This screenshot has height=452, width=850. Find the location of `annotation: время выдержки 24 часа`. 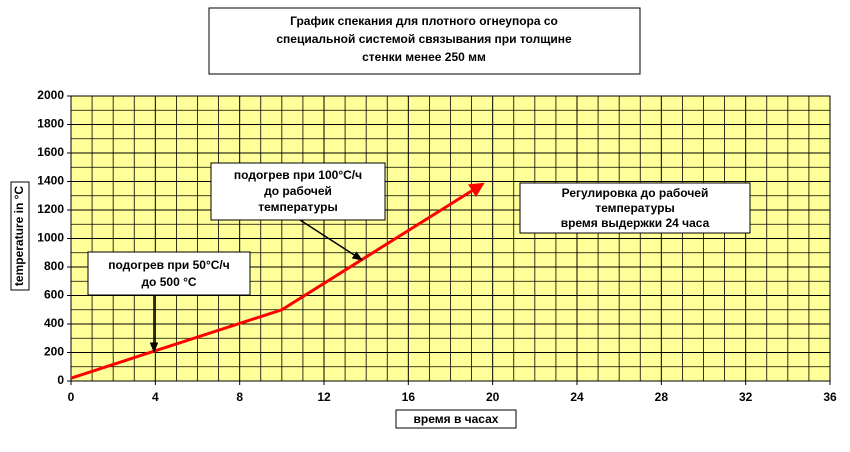

annotation: время выдержки 24 часа is located at coordinates (635, 223).